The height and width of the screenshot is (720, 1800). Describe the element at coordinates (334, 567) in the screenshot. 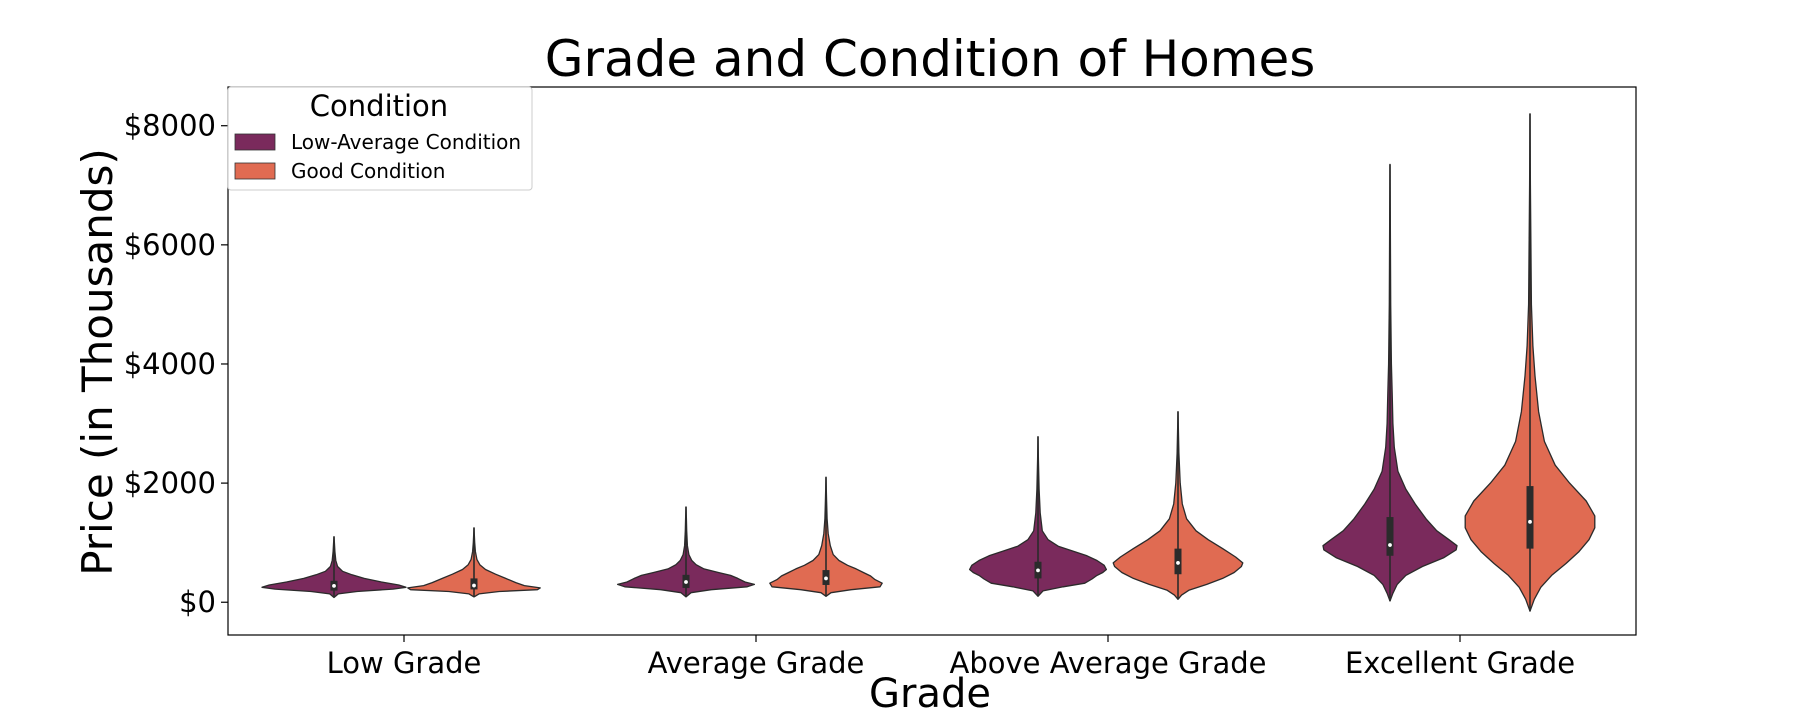

I see `violin-low-average-condition-low-grade` at that location.